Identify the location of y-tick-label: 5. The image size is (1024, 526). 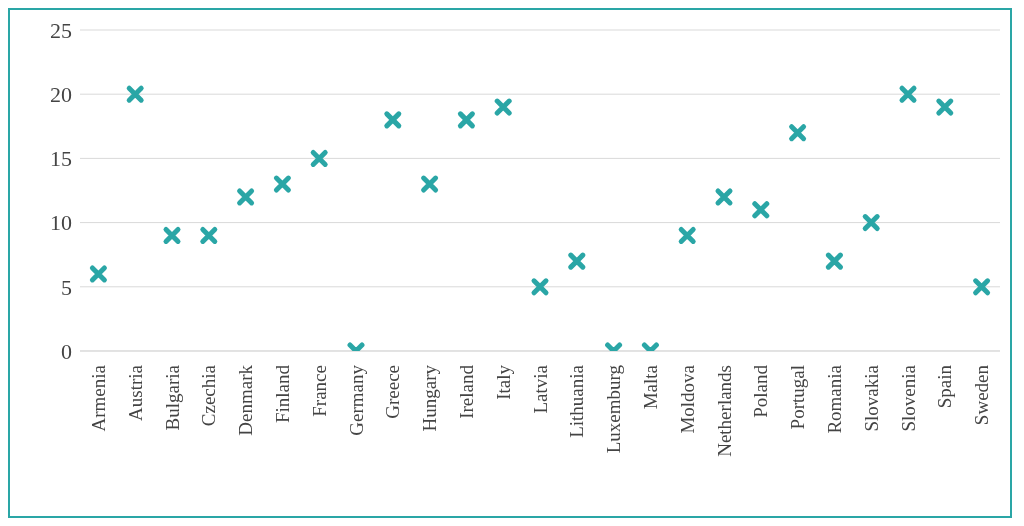
(66, 287).